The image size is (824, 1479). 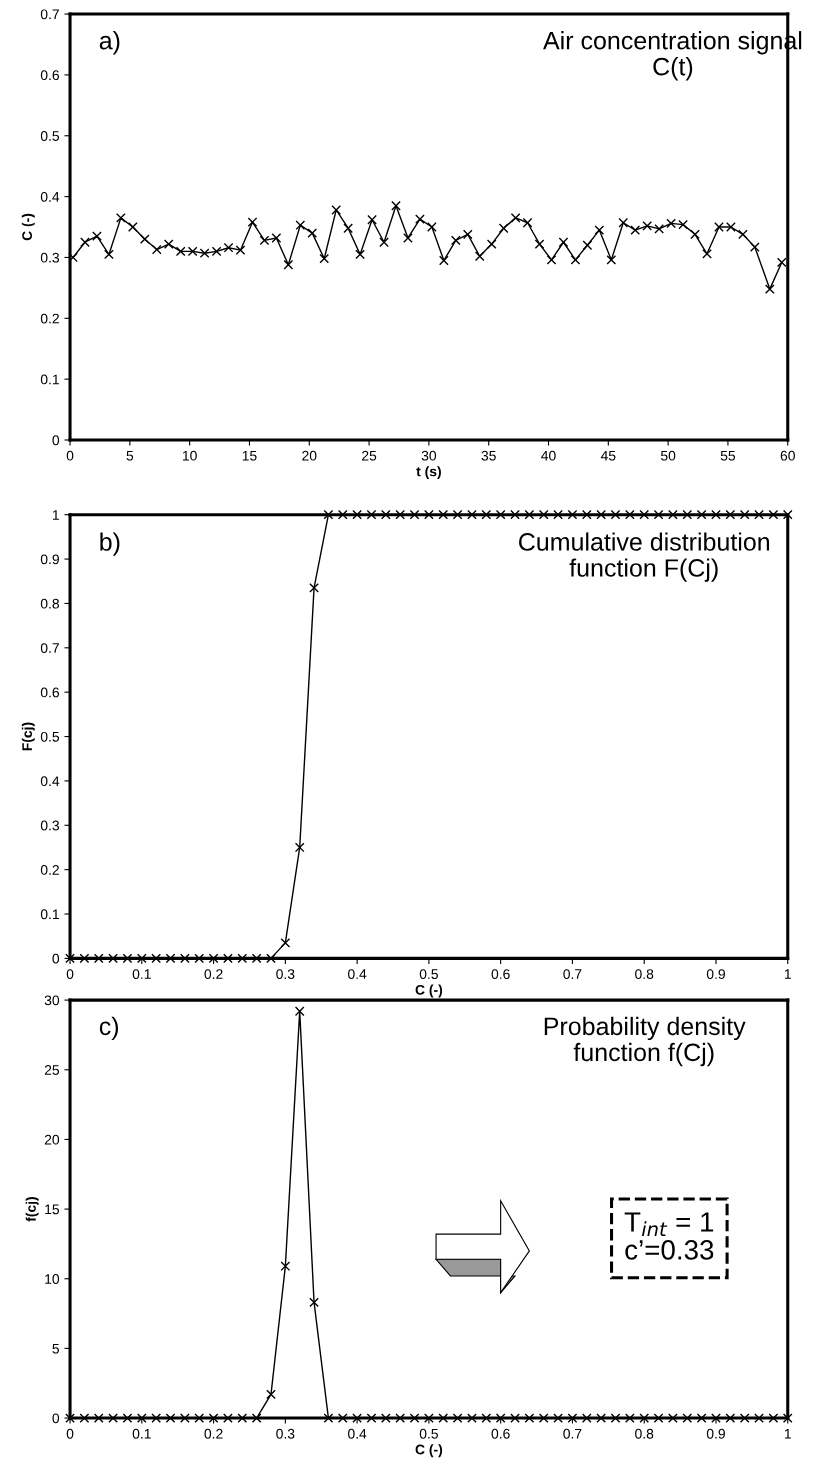 I want to click on y-tick-label: 0.2, so click(x=49, y=318).